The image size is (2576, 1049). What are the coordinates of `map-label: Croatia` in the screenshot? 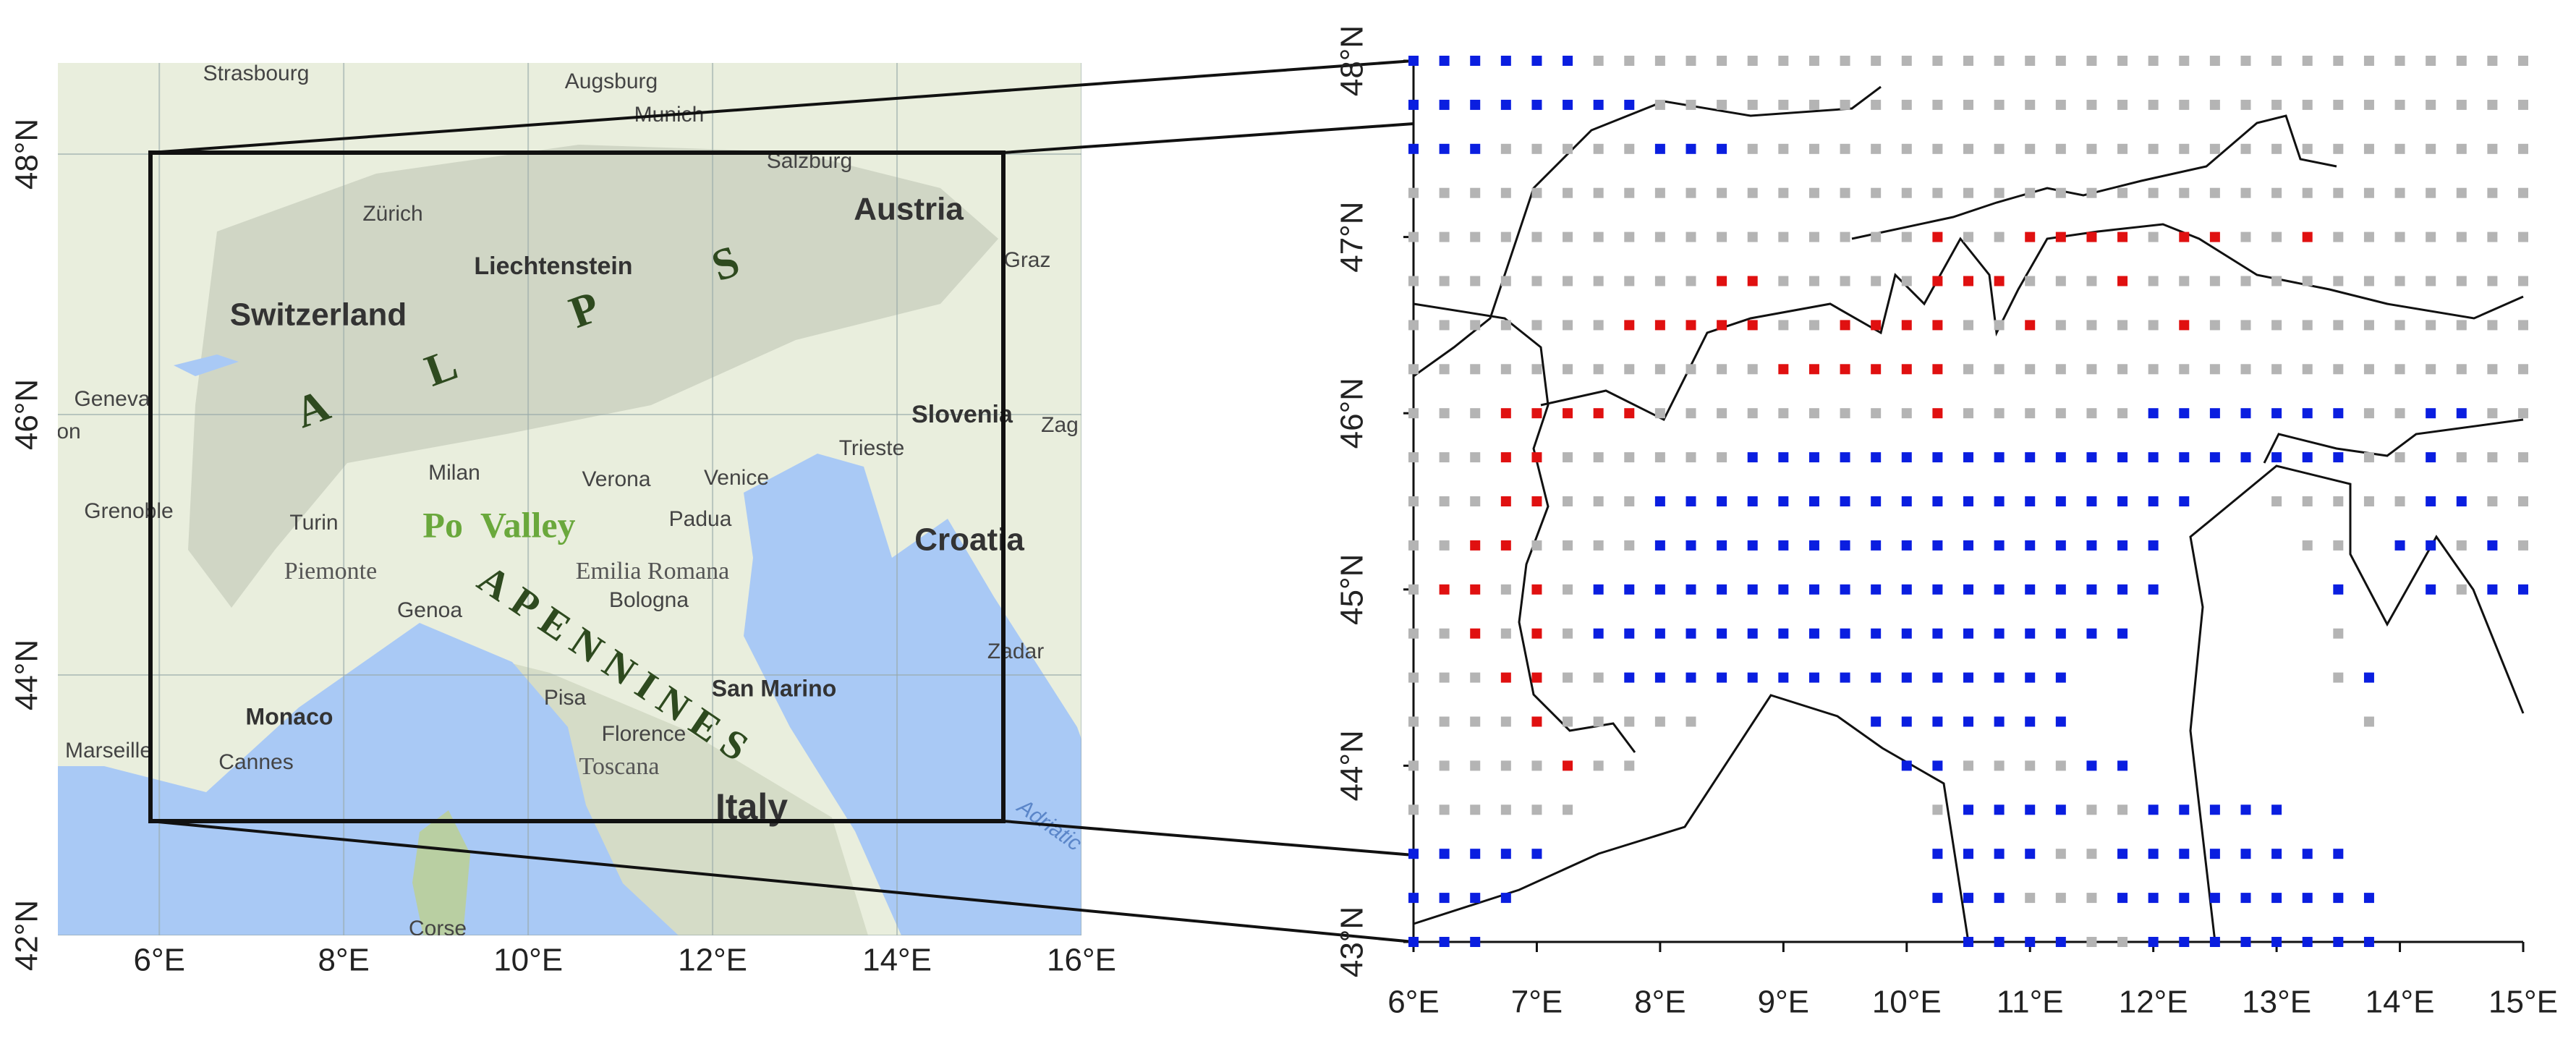 It's located at (969, 540).